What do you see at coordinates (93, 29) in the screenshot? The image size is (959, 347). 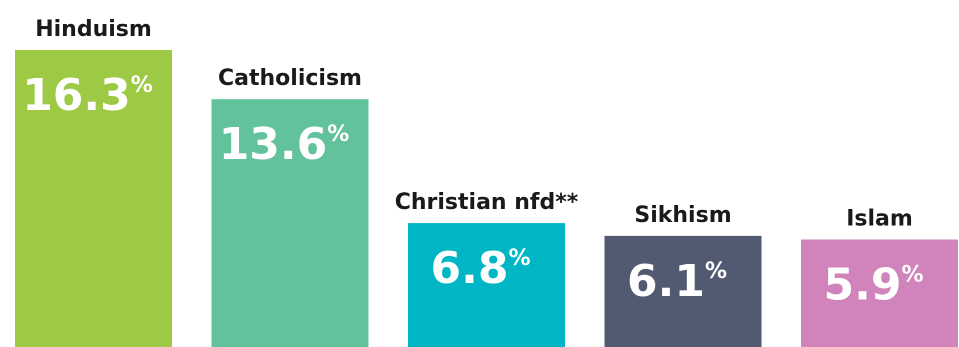 I see `category-label-1: Hinduism` at bounding box center [93, 29].